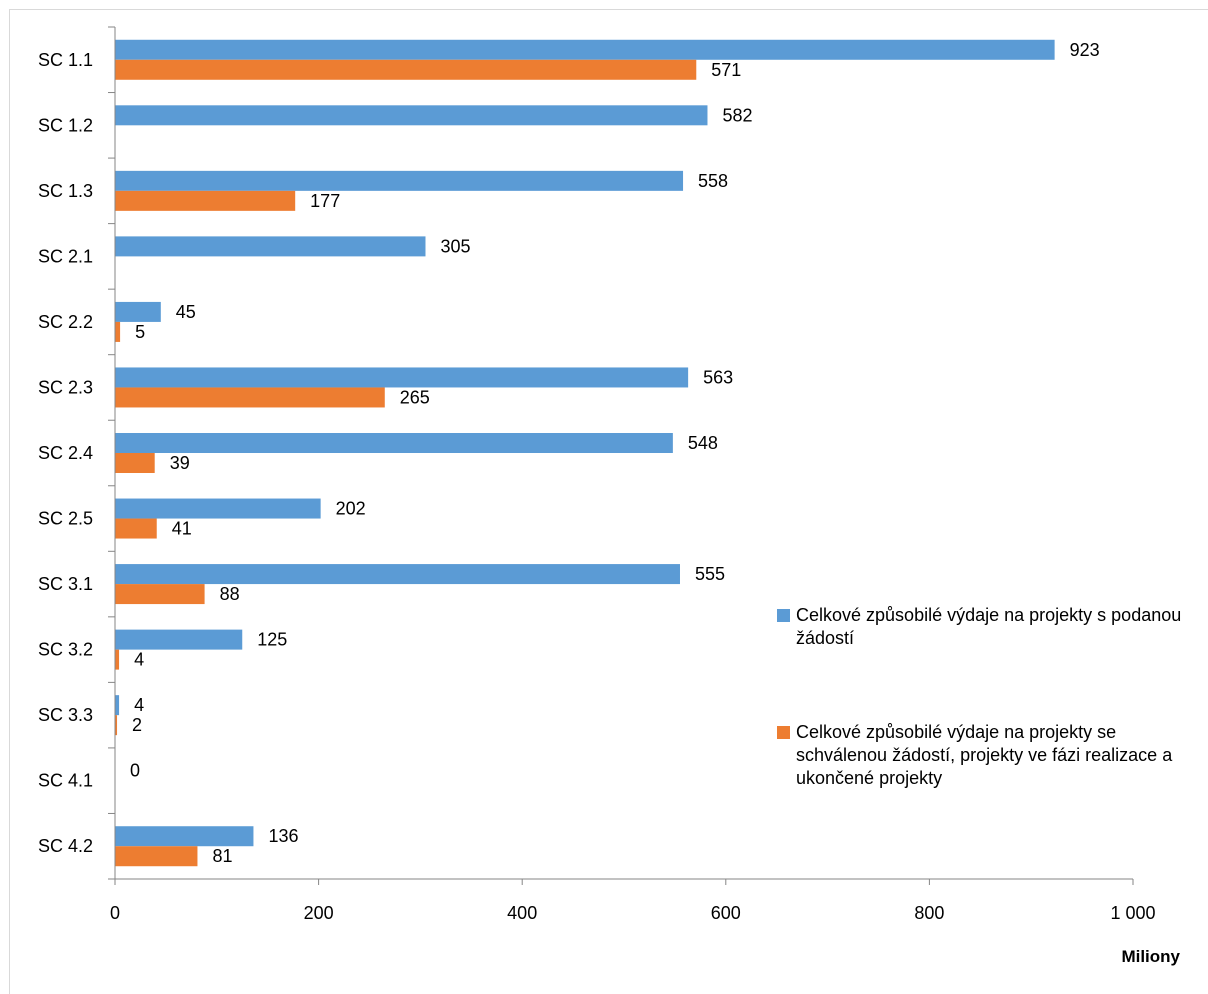 This screenshot has width=1208, height=994. Describe the element at coordinates (139, 705) in the screenshot. I see `data-label-submitted: 4` at that location.